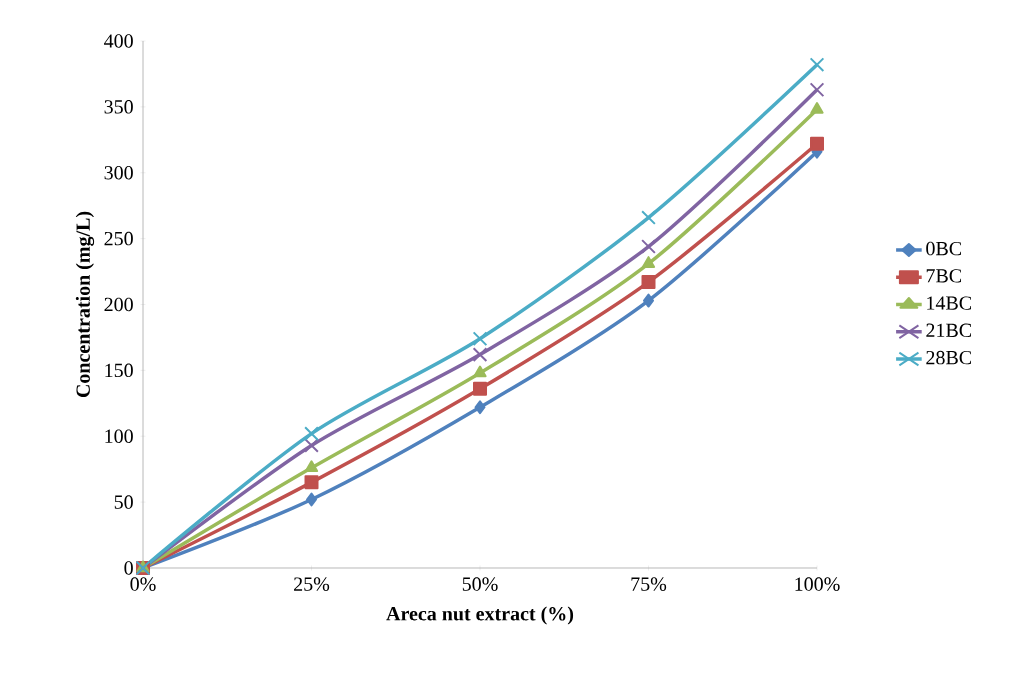 This screenshot has height=679, width=1022. I want to click on y-tick-label: 200, so click(118, 304).